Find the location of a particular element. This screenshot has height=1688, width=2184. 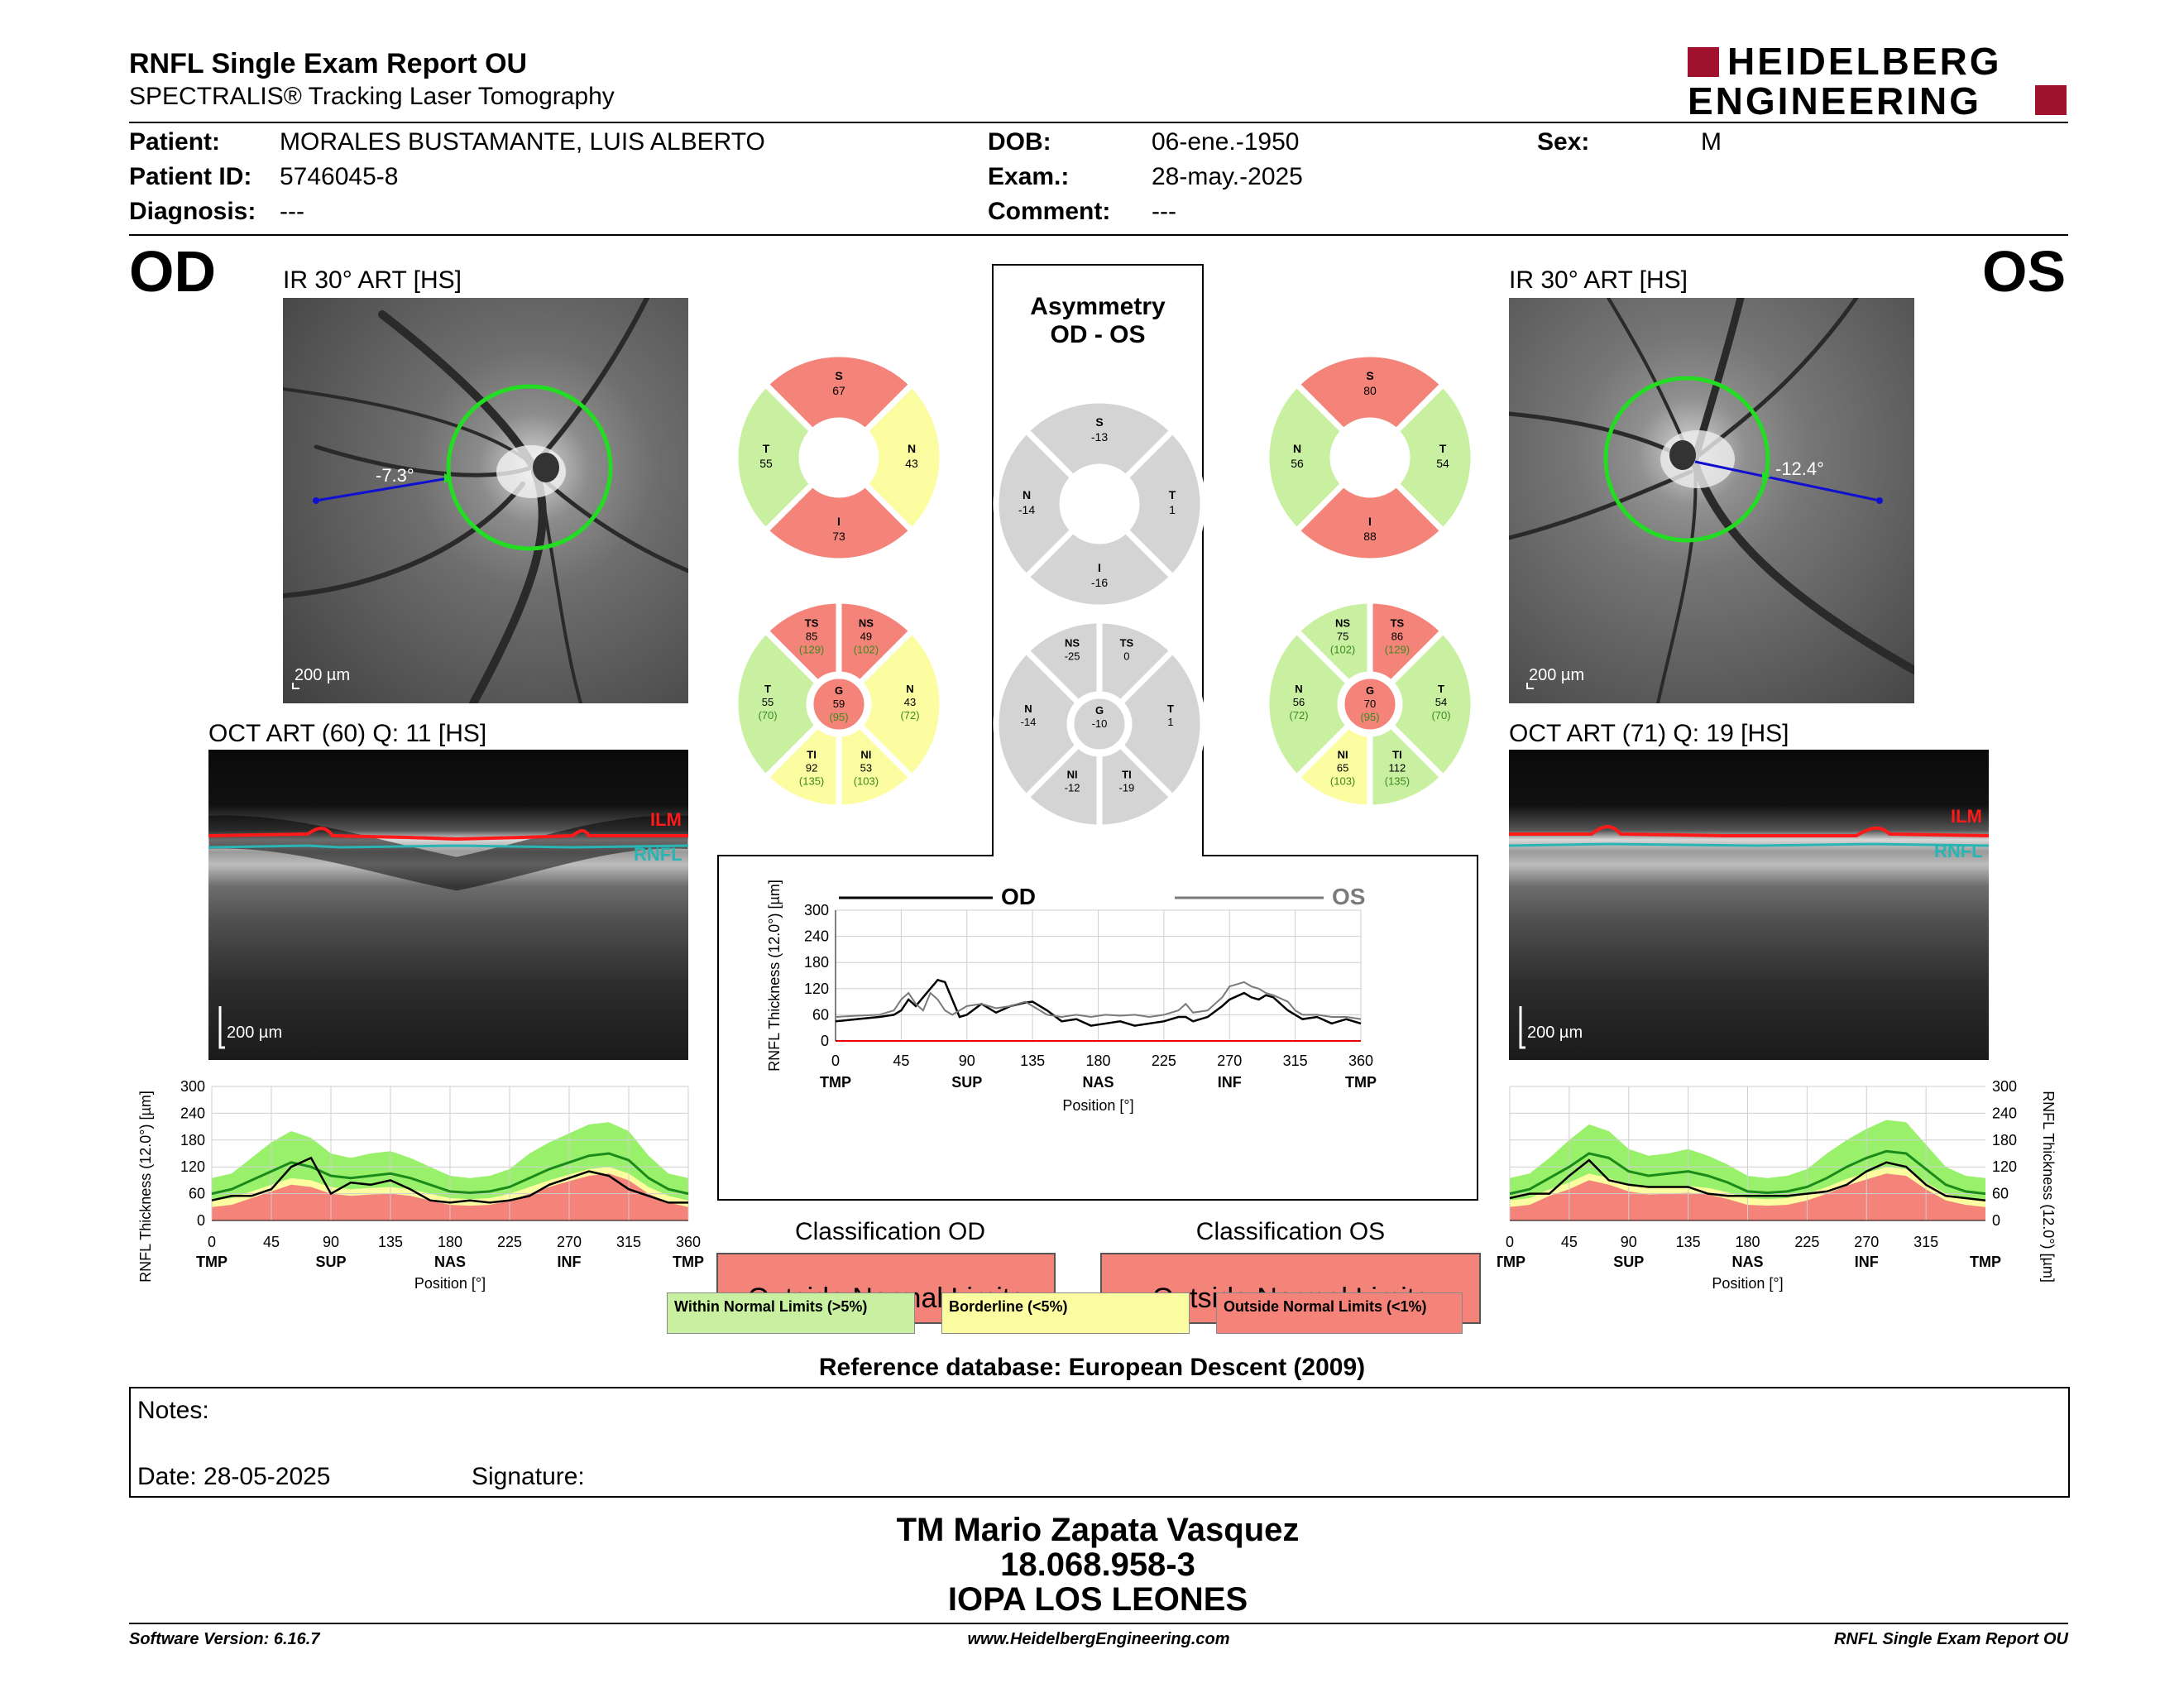

od-fundus-drawing: -7.3° 200 µm is located at coordinates (485, 500).